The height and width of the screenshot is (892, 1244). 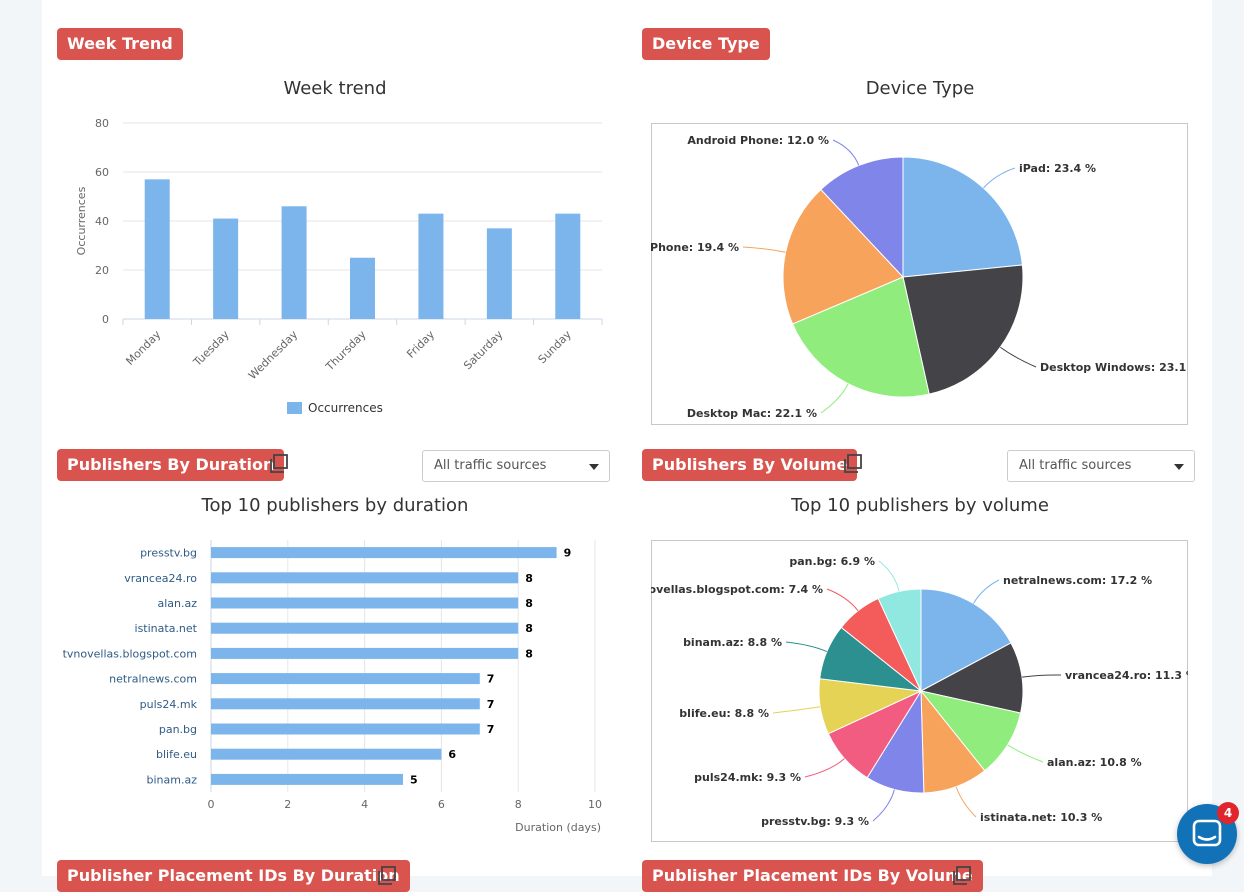 I want to click on device-type-badge: Device Type, so click(x=706, y=44).